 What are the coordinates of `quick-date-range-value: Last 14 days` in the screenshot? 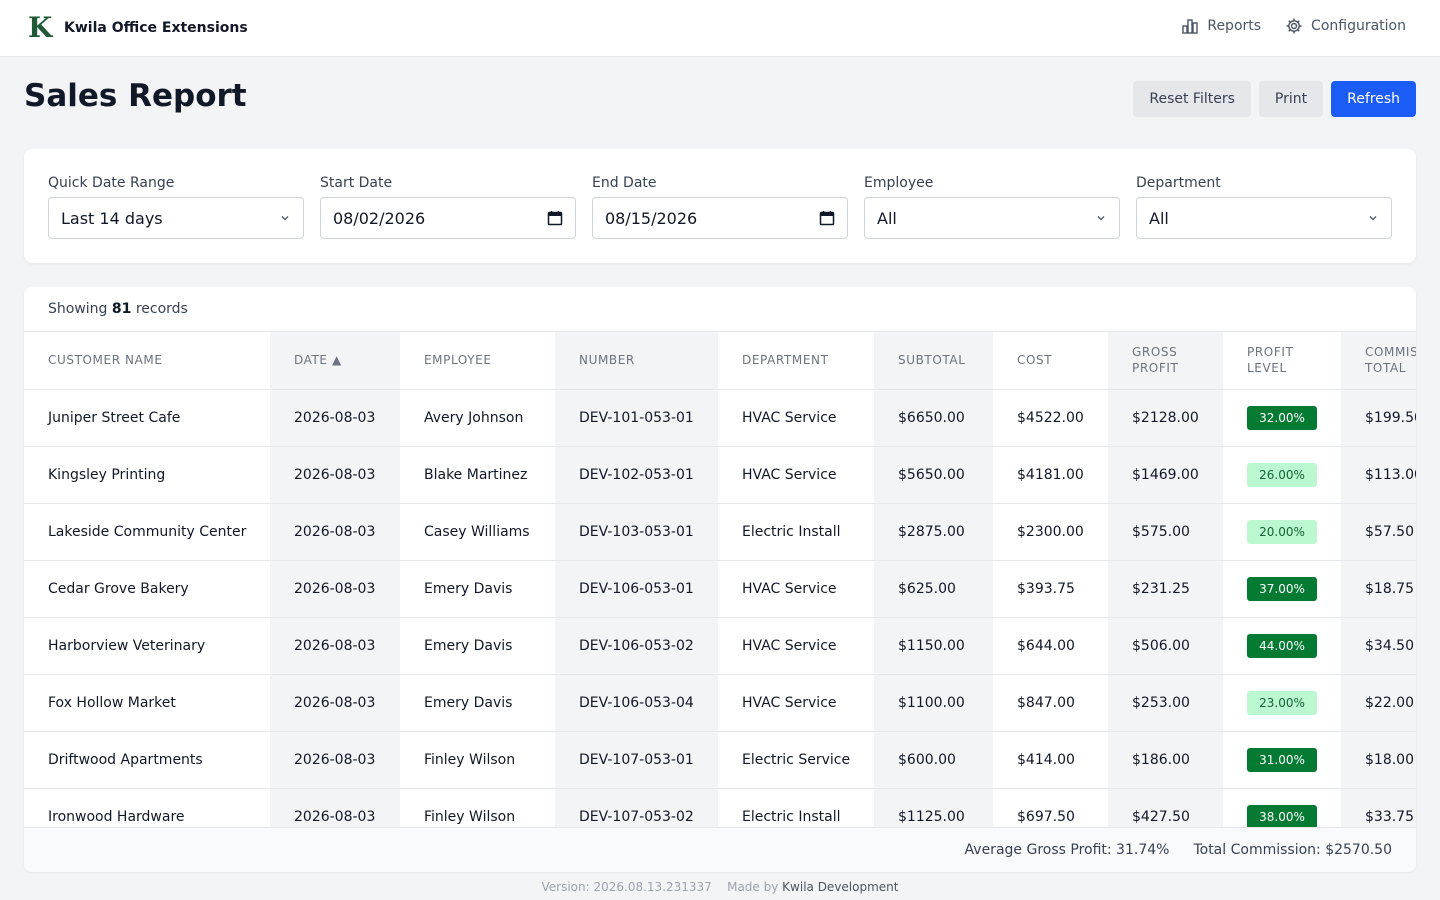 It's located at (112, 218).